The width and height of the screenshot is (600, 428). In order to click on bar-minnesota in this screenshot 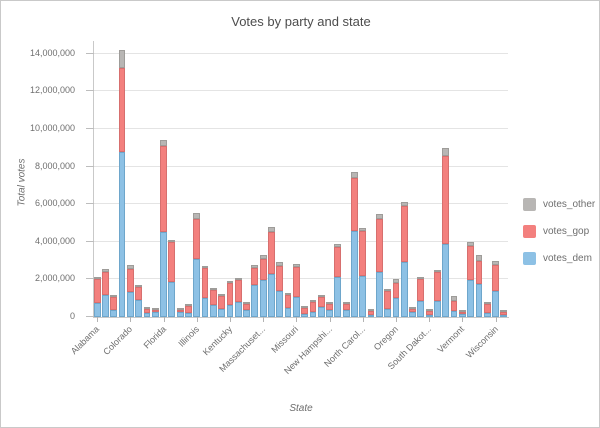, I will do `click(280, 289)`.